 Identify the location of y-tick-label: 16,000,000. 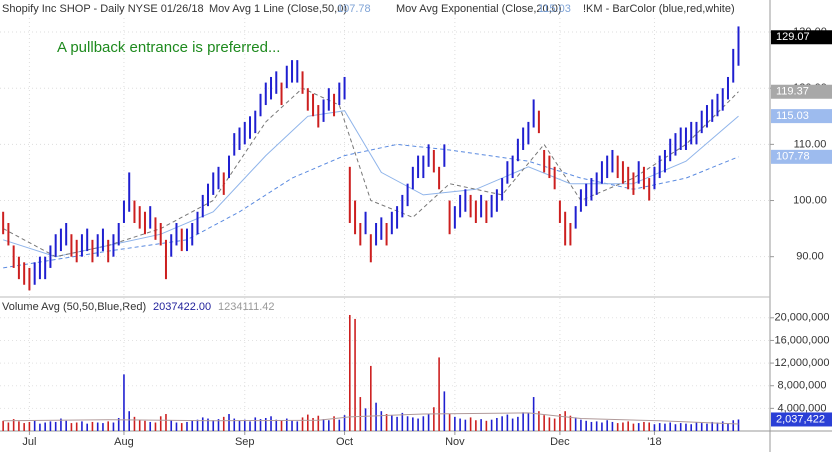
(801, 340).